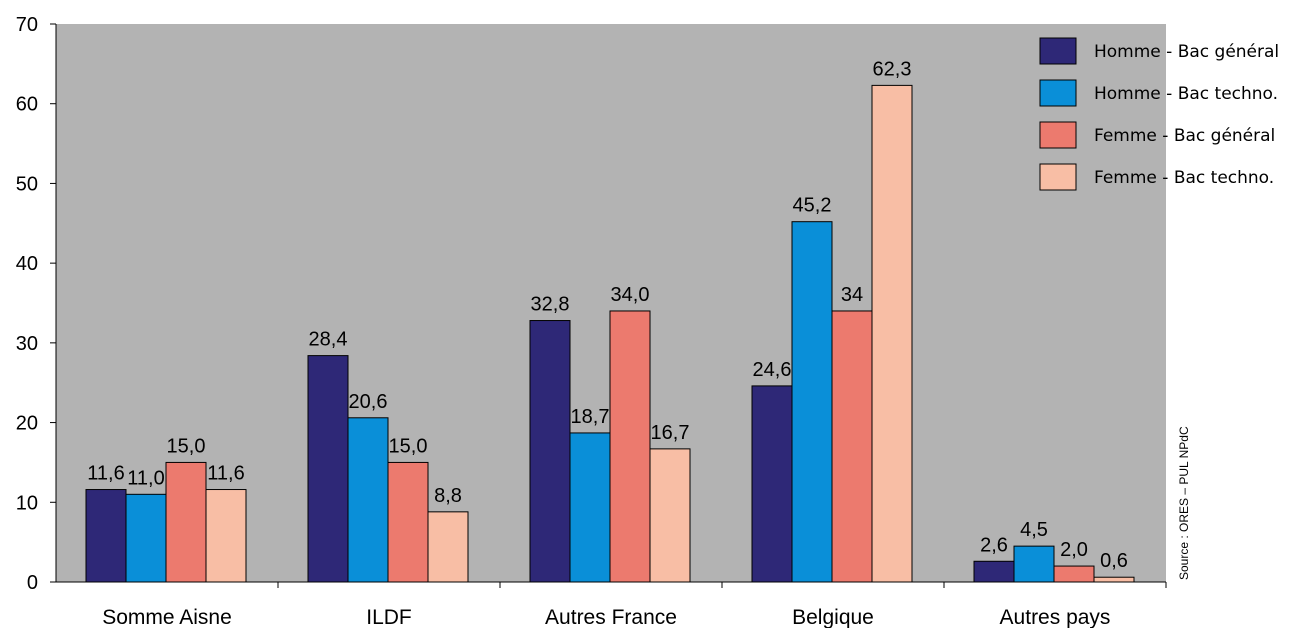 This screenshot has width=1300, height=628. What do you see at coordinates (389, 617) in the screenshot?
I see `x-category-label: ILDF` at bounding box center [389, 617].